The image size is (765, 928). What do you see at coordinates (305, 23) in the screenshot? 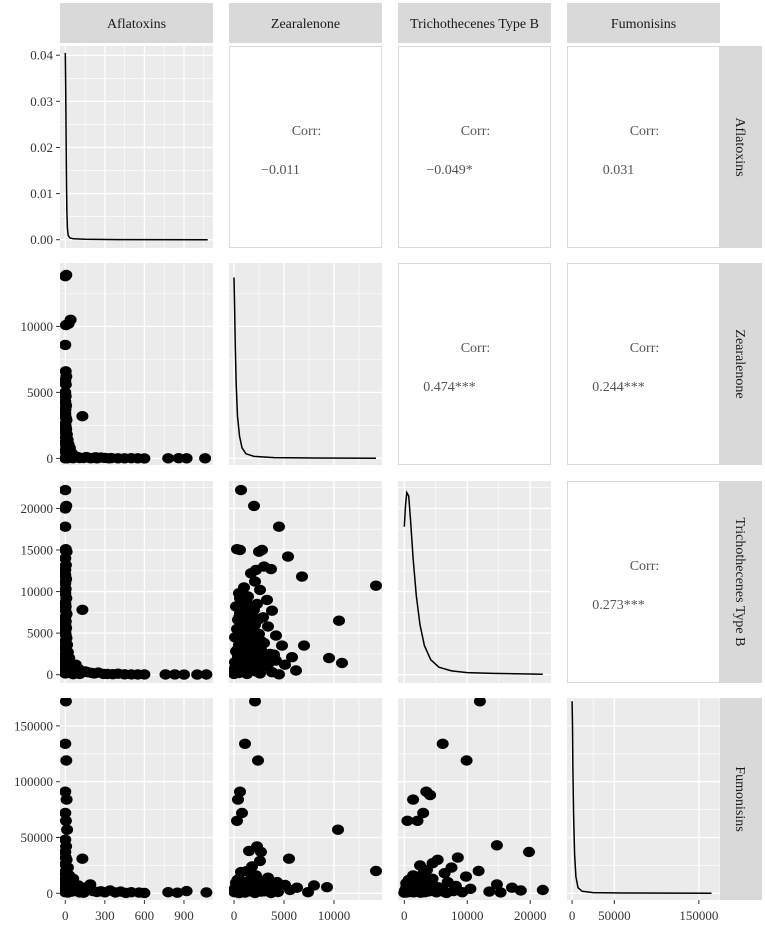
I see `column-strip-1: Zearalenone` at bounding box center [305, 23].